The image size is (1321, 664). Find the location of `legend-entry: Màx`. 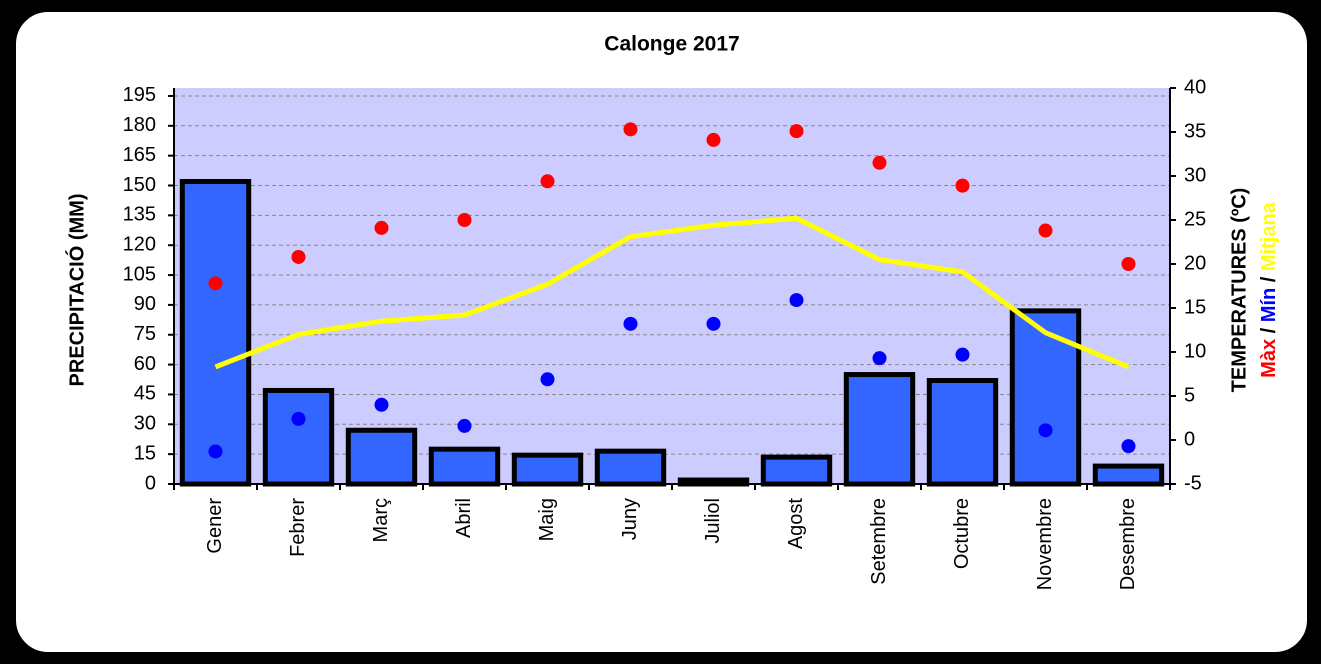

legend-entry: Màx is located at coordinates (1269, 358).